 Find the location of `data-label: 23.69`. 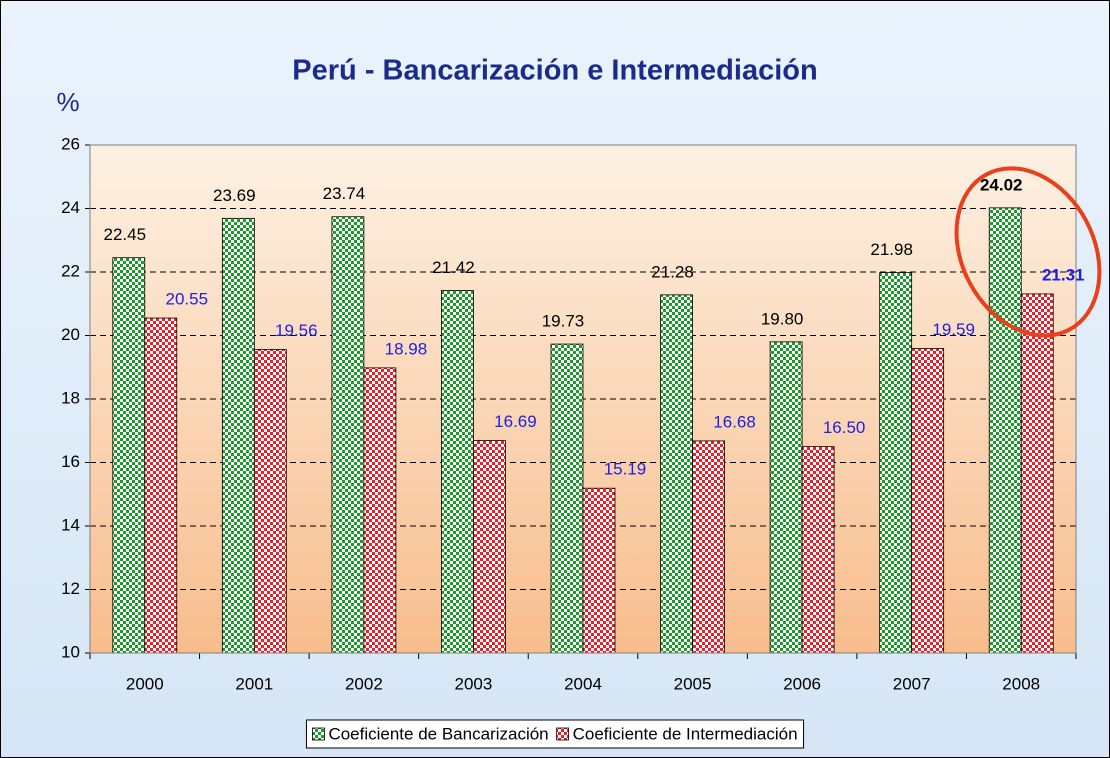

data-label: 23.69 is located at coordinates (234, 195).